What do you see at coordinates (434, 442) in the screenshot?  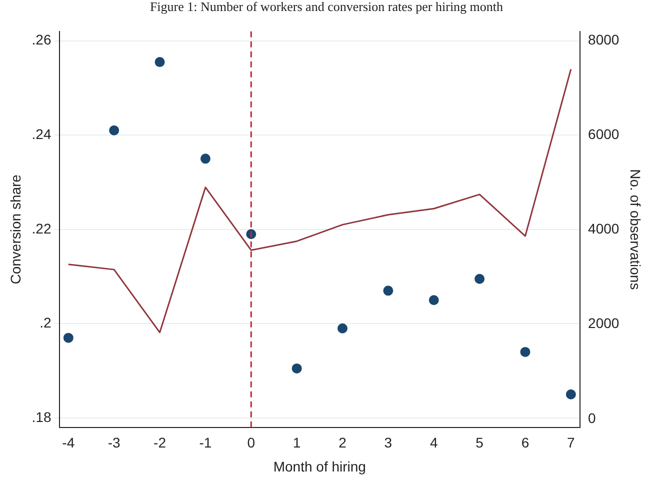 I see `x-tick-label: 4` at bounding box center [434, 442].